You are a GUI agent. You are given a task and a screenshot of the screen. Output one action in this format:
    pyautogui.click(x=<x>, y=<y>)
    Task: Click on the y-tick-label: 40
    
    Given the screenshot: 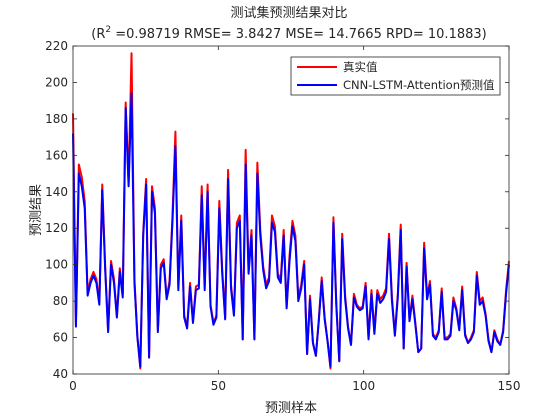 What is the action you would take?
    pyautogui.click(x=60, y=374)
    